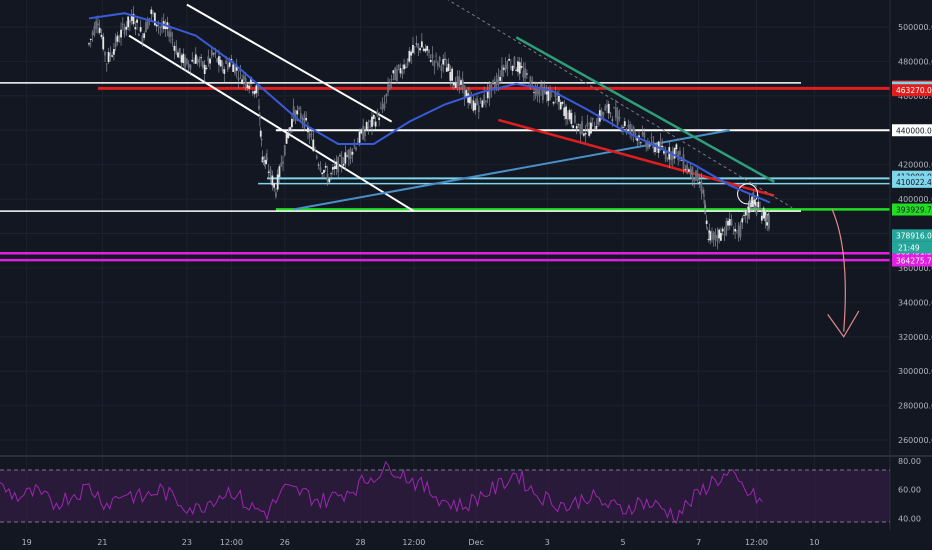 The width and height of the screenshot is (932, 550). What do you see at coordinates (231, 542) in the screenshot?
I see `time-tick-label: 12:00` at bounding box center [231, 542].